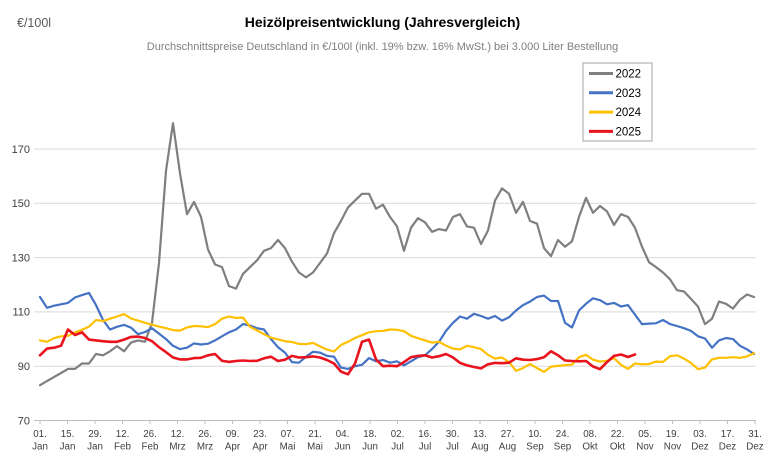 Image resolution: width=765 pixels, height=465 pixels. I want to click on chart-title: Heizölpreisentwicklung (Jahresvergleich), so click(382, 22).